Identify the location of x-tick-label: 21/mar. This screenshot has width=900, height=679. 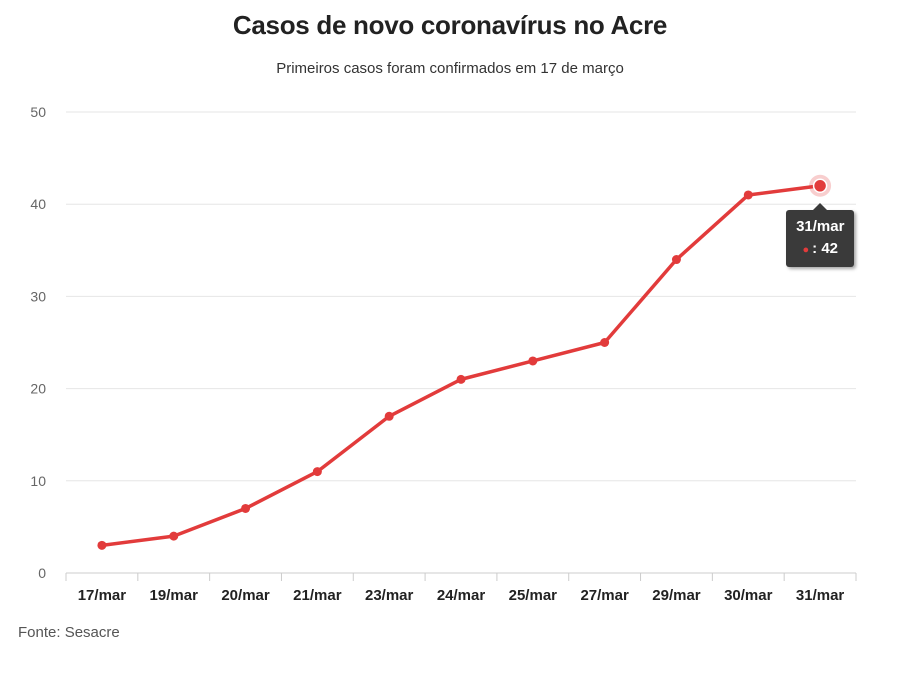
(317, 595).